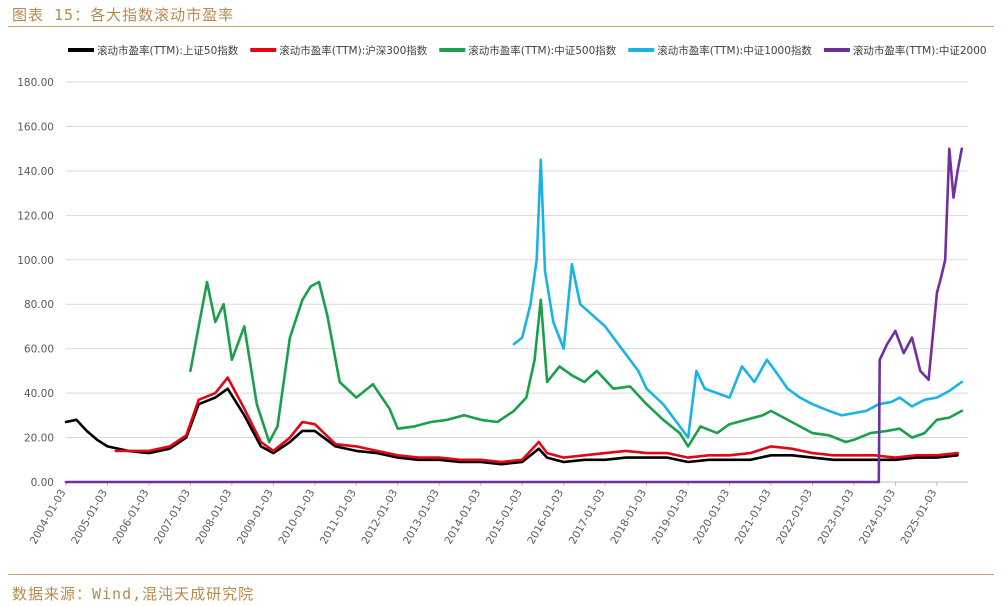  I want to click on y-tick-label: 40.00, so click(39, 394).